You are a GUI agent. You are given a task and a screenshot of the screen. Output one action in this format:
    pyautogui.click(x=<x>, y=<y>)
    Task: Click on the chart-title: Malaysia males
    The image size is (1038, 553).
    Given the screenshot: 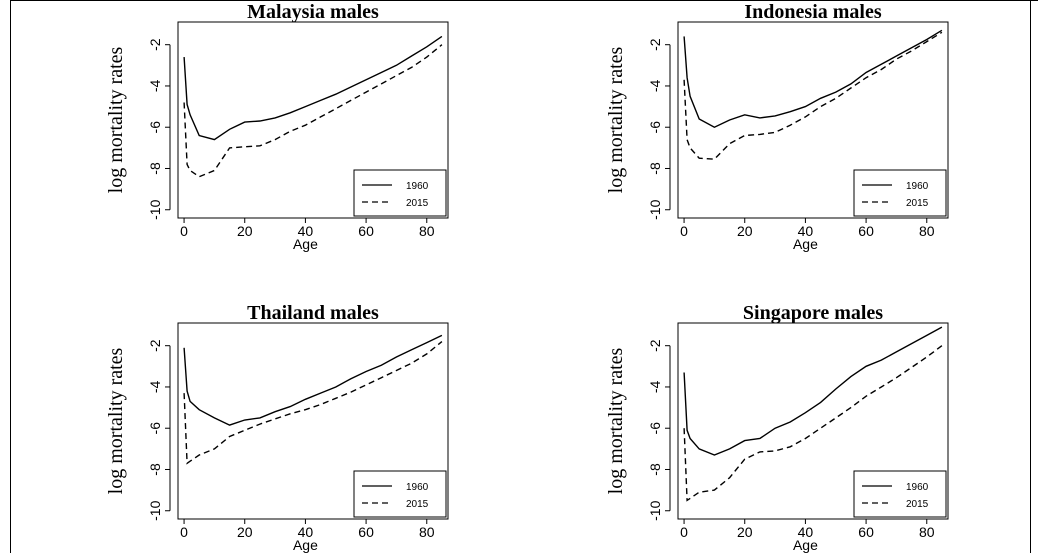 What is the action you would take?
    pyautogui.click(x=313, y=12)
    